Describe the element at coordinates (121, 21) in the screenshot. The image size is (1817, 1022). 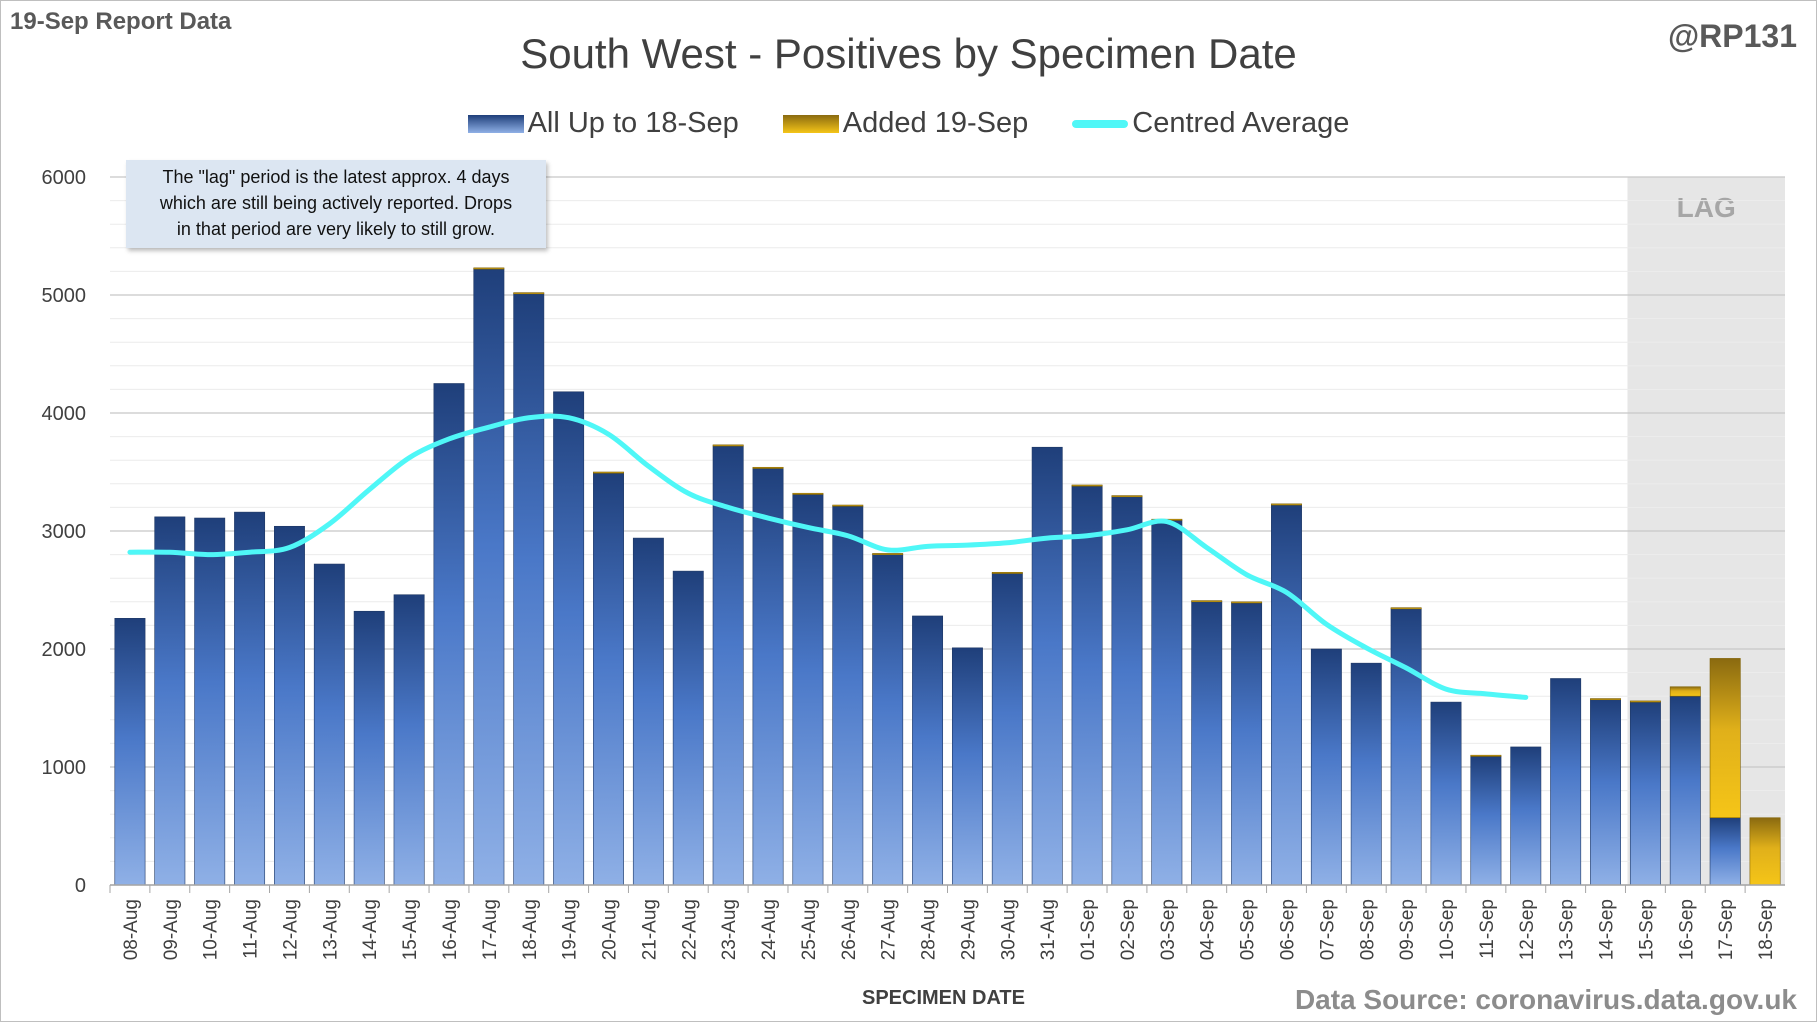
I see `report-date-label: 19-Sep Report Data` at that location.